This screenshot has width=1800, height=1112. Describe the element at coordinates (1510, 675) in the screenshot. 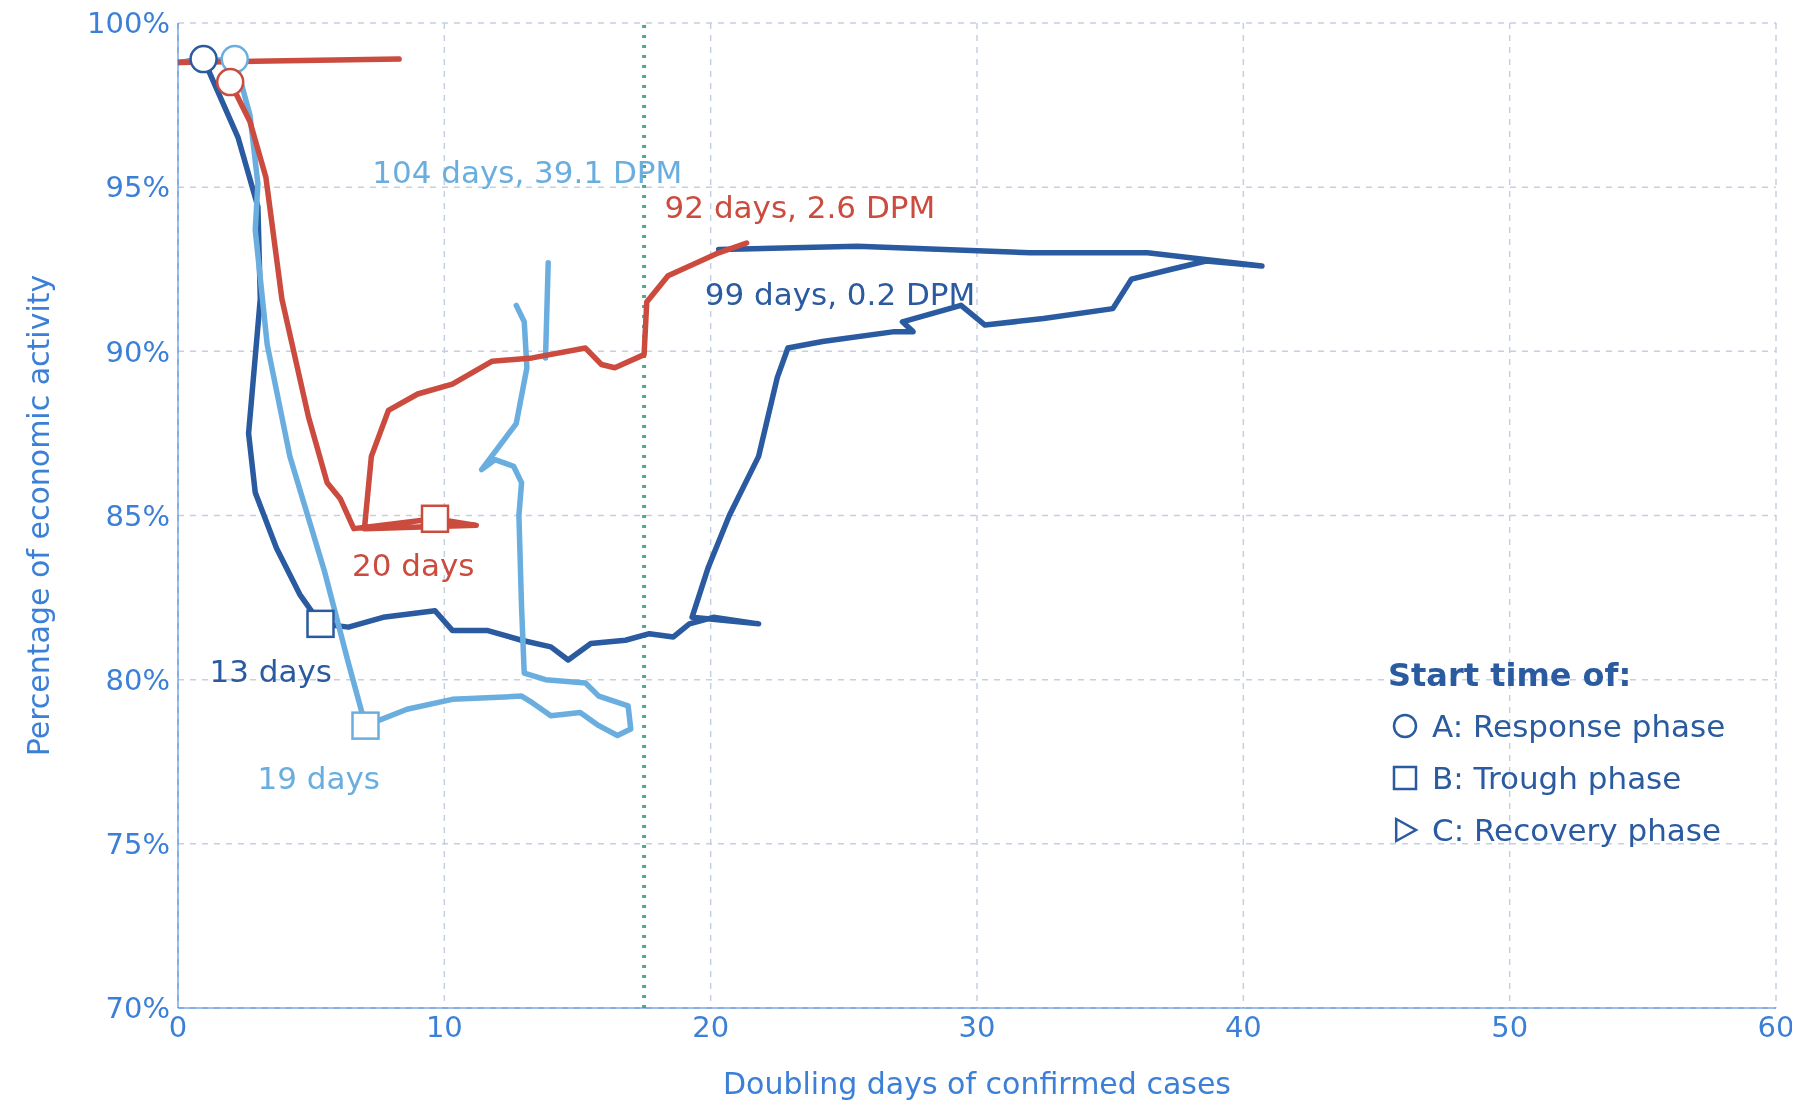

I see `legend-title: Start time of:` at that location.